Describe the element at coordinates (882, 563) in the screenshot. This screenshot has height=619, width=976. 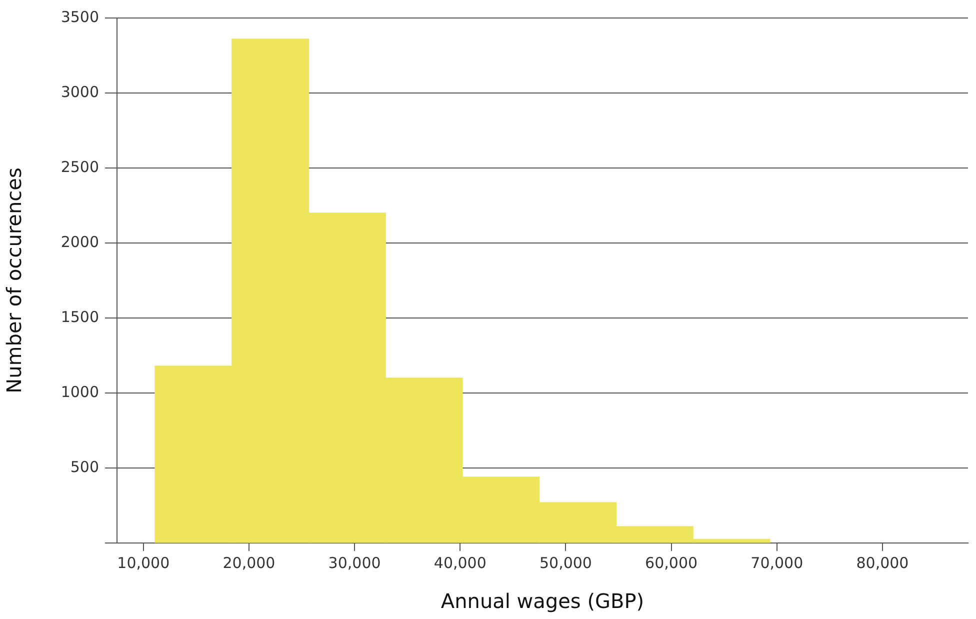
I see `x-tick-label: 80,000` at that location.